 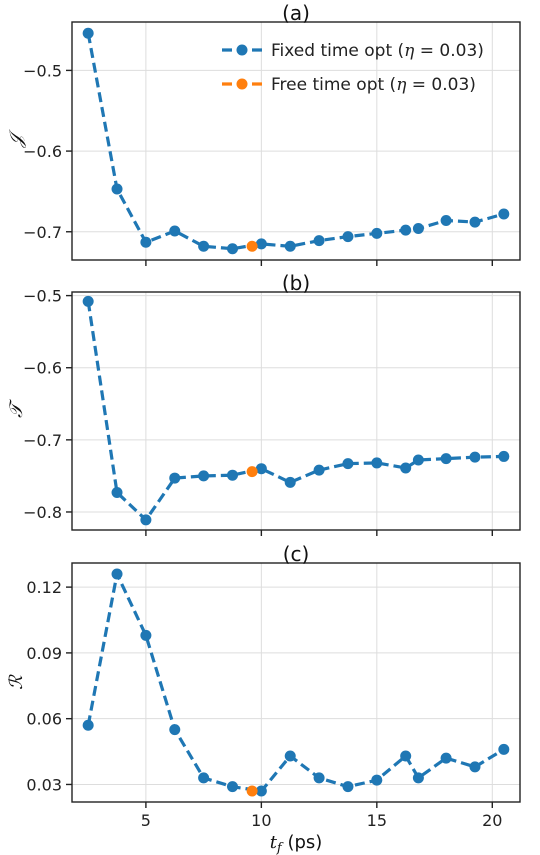 What do you see at coordinates (373, 85) in the screenshot?
I see `legend-label: Free time opt (η = 0.03)` at bounding box center [373, 85].